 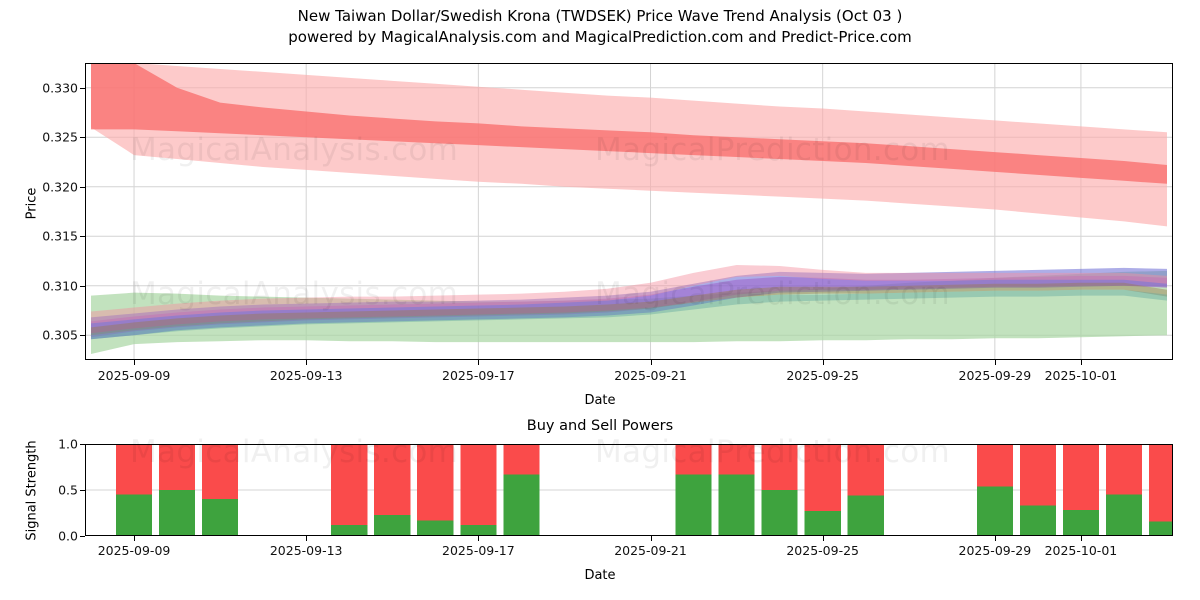 What do you see at coordinates (650, 550) in the screenshot?
I see `signal-x-tick-label: 2025-09-21` at bounding box center [650, 550].